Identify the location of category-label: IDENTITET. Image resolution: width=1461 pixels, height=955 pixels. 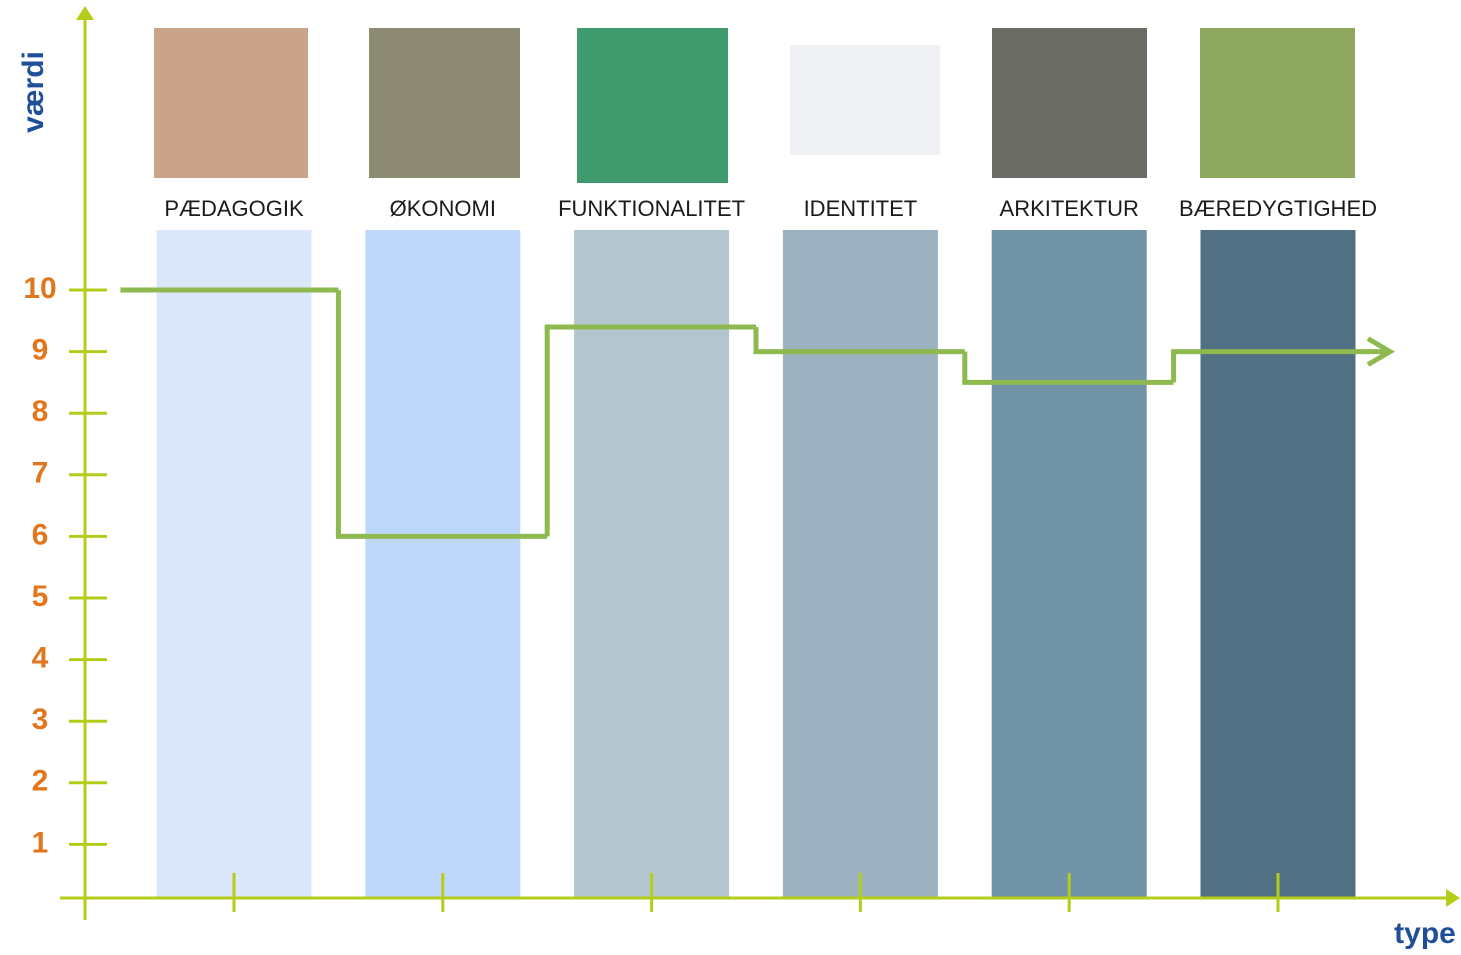
(861, 208).